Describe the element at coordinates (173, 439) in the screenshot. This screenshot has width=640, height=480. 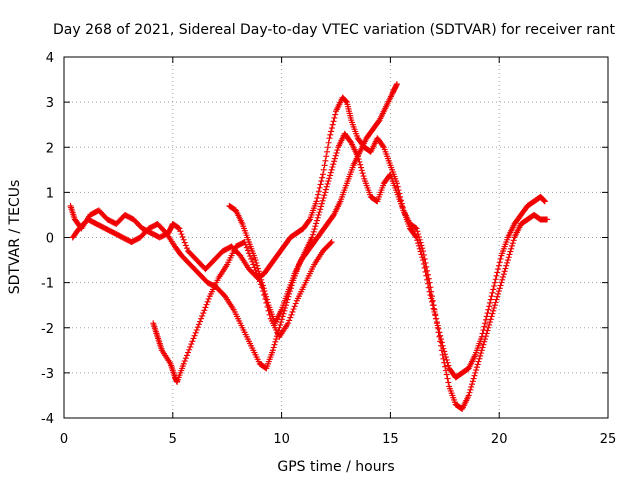
I see `x-tick-label: 5` at that location.